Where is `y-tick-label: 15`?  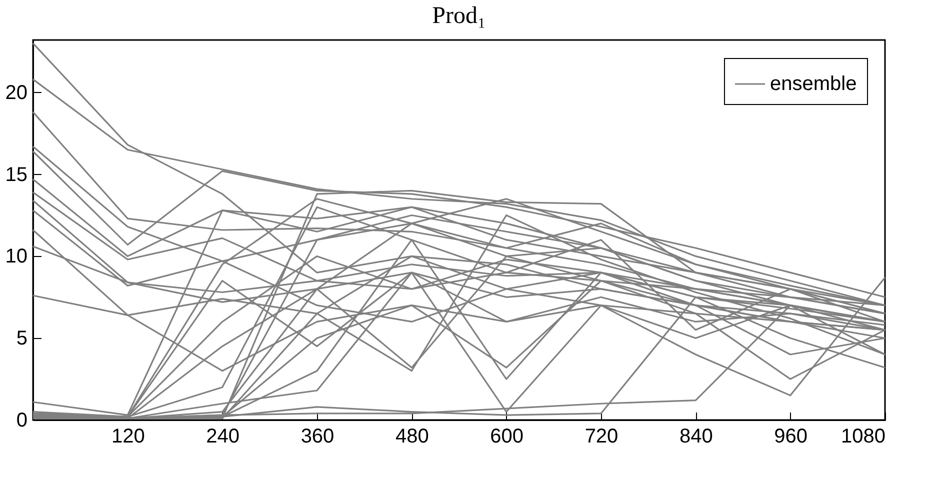
y-tick-label: 15 is located at coordinates (16, 175).